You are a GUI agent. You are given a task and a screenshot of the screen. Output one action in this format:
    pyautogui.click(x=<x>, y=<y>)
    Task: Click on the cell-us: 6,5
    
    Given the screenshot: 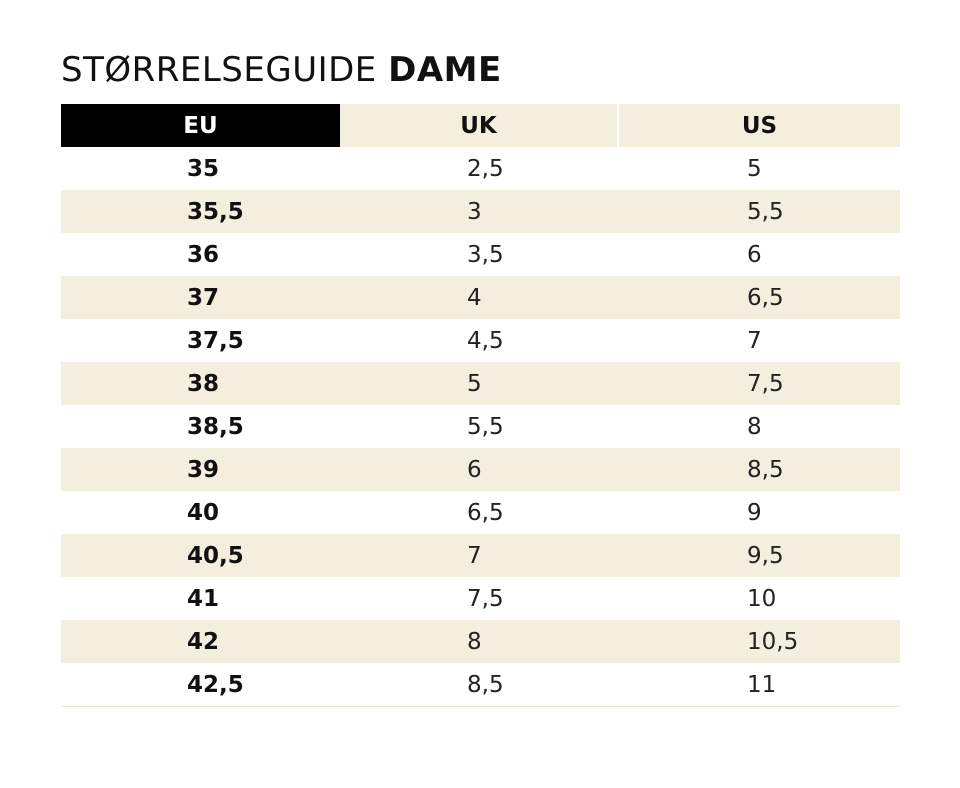 What is the action you would take?
    pyautogui.click(x=765, y=297)
    